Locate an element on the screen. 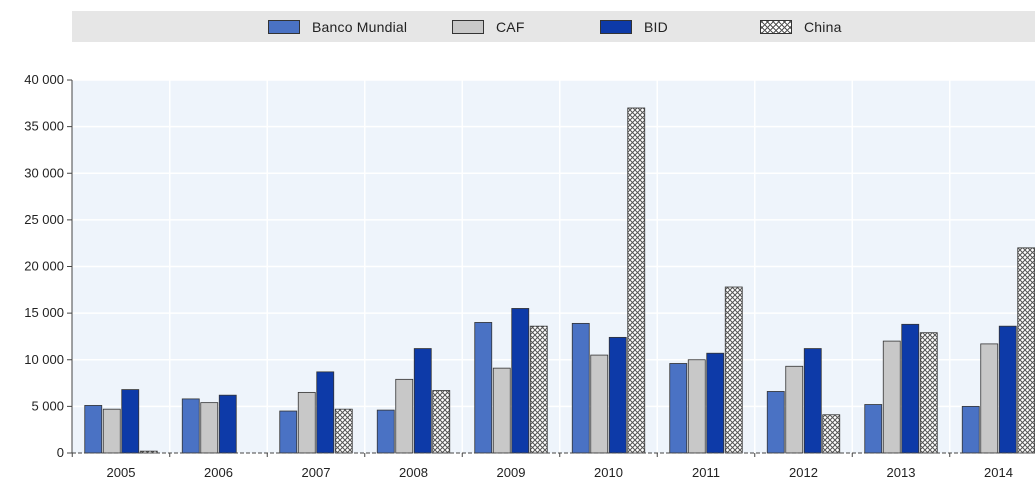  bar-china-2011 is located at coordinates (733, 370).